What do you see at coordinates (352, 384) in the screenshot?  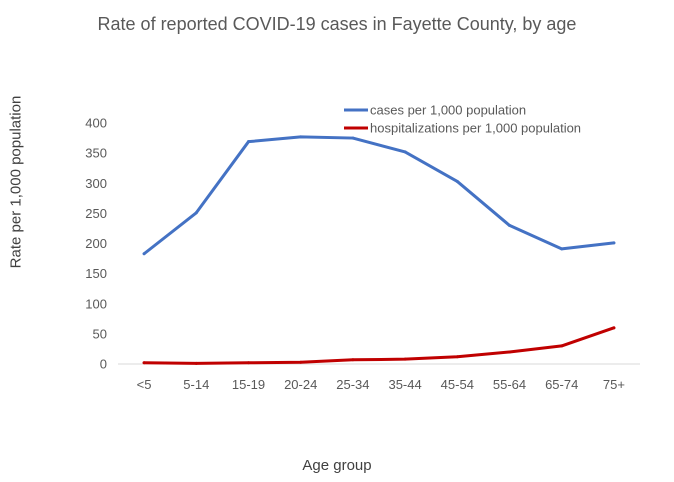 I see `x-tick-label: 25-34` at bounding box center [352, 384].